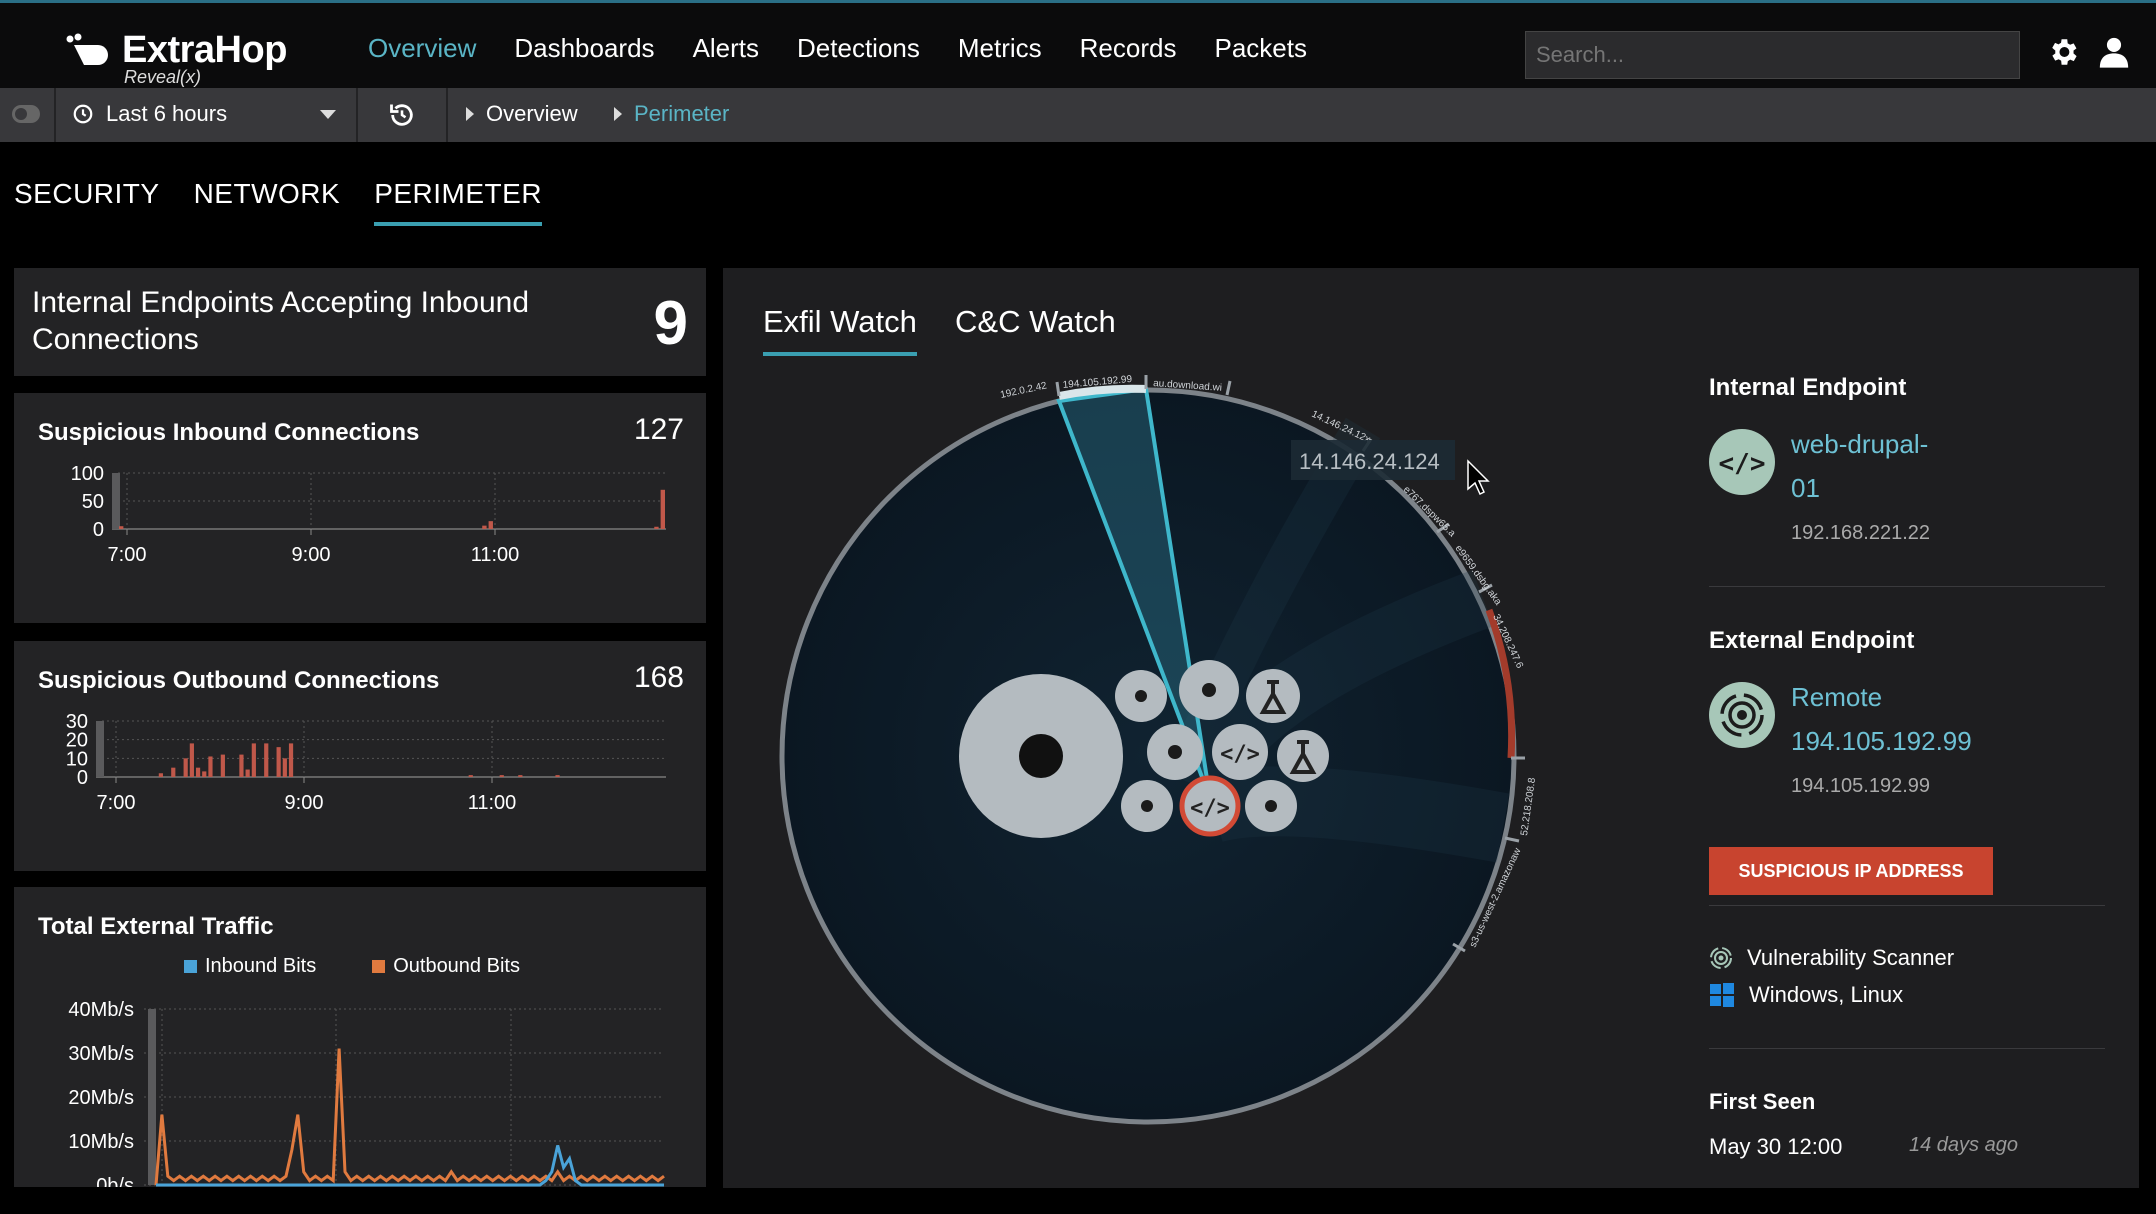 The width and height of the screenshot is (2156, 1214). What do you see at coordinates (447, 115) in the screenshot?
I see `divider` at bounding box center [447, 115].